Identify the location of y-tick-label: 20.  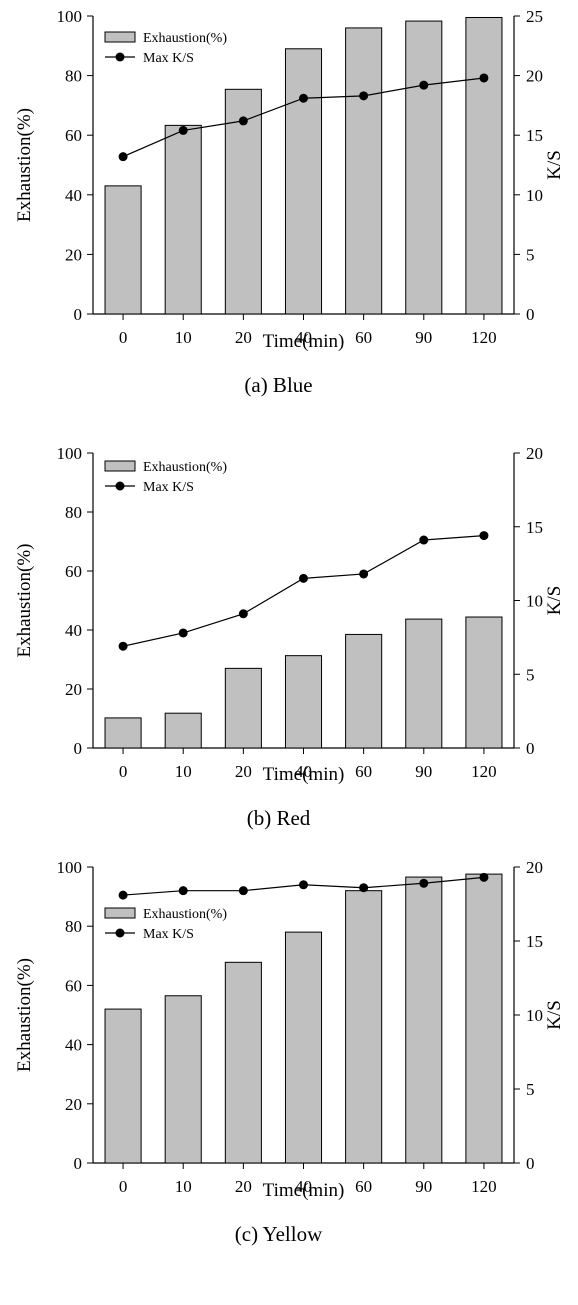
(73, 689).